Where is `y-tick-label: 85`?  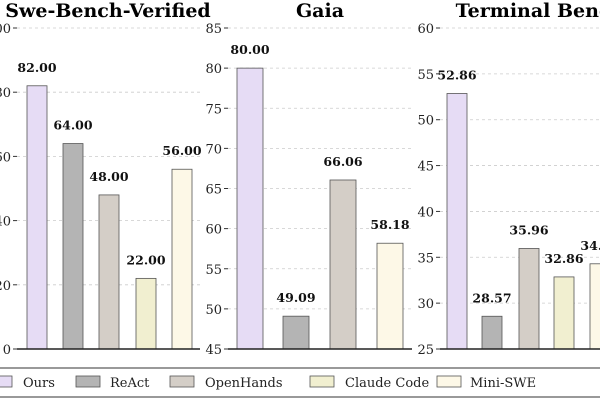 y-tick-label: 85 is located at coordinates (213, 29).